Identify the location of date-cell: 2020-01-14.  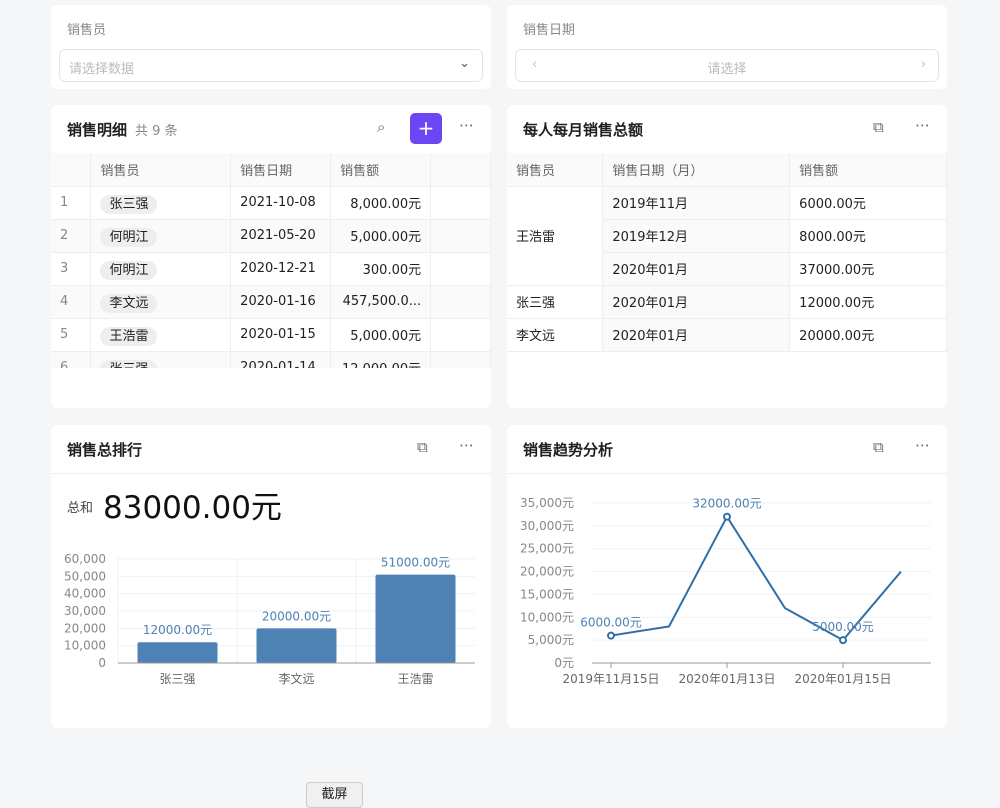
(281, 359).